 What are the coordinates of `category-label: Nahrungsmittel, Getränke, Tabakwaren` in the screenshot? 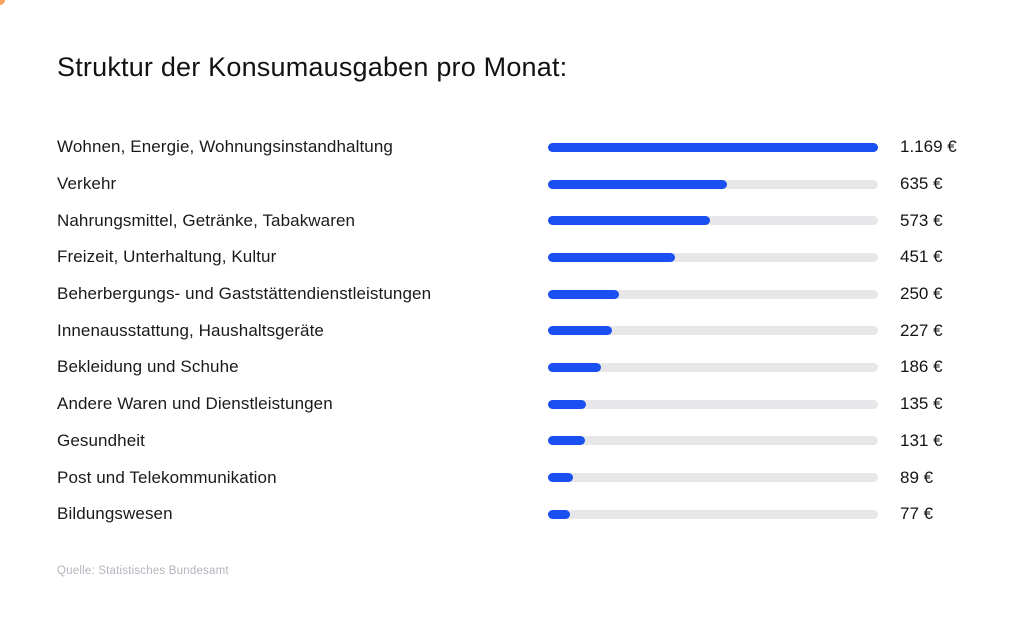 It's located at (206, 220).